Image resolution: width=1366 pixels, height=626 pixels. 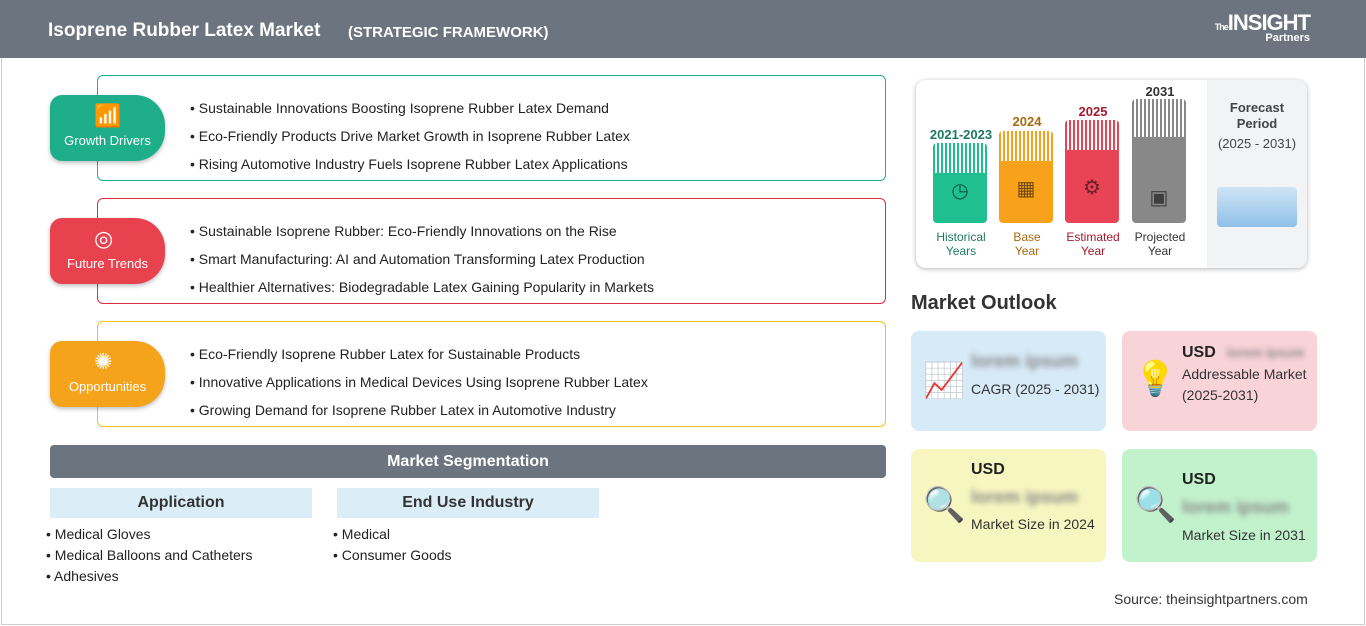 I want to click on segment-header-application: Application, so click(x=181, y=503).